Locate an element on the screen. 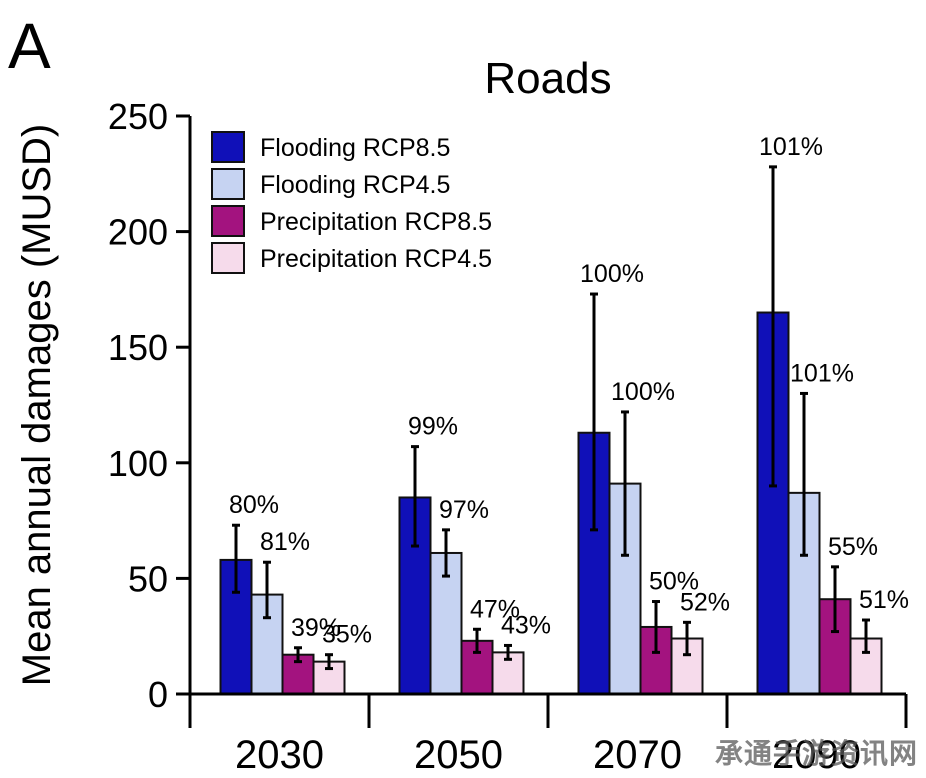  y-tick-label: 250 is located at coordinates (138, 116).